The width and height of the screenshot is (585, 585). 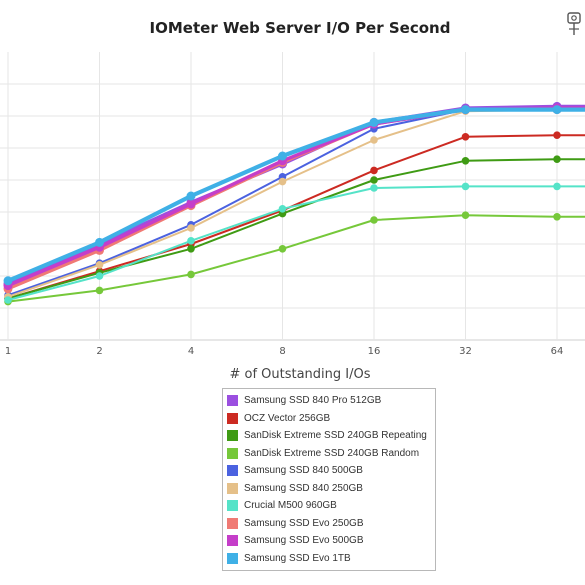 What do you see at coordinates (303, 471) in the screenshot?
I see `legend-label: Samsung SSD 840 500GB` at bounding box center [303, 471].